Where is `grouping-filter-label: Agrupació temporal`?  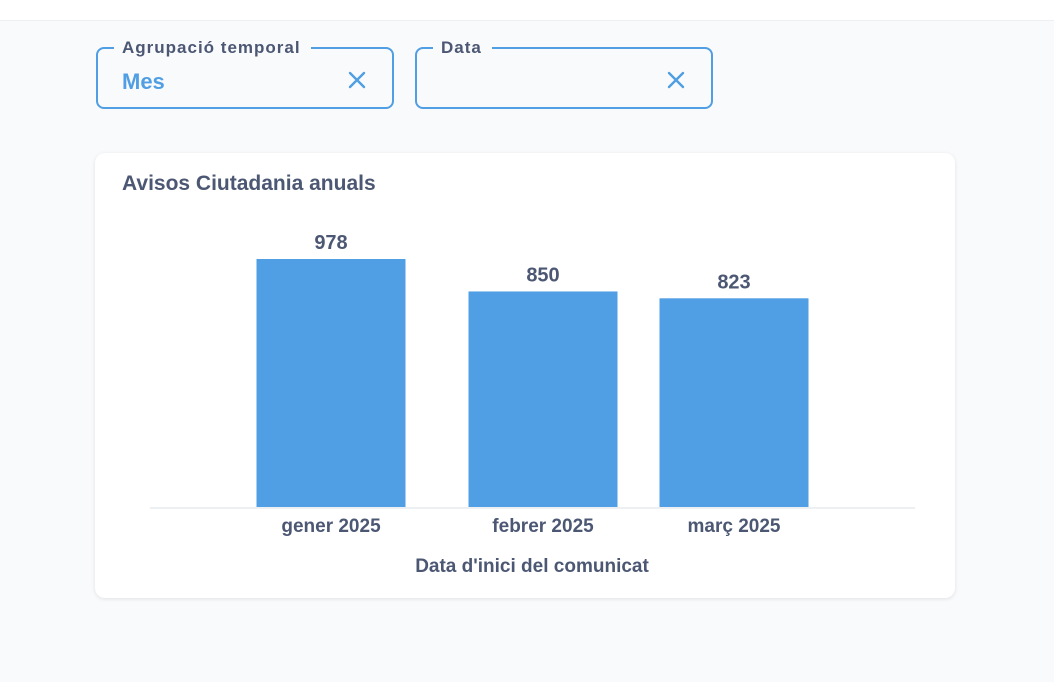 grouping-filter-label: Agrupació temporal is located at coordinates (212, 48).